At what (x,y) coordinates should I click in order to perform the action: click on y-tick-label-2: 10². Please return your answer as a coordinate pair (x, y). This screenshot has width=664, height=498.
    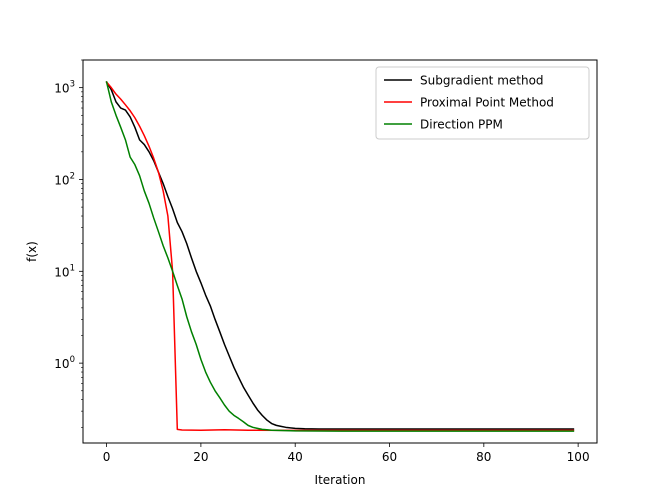
    Looking at the image, I should click on (64, 179).